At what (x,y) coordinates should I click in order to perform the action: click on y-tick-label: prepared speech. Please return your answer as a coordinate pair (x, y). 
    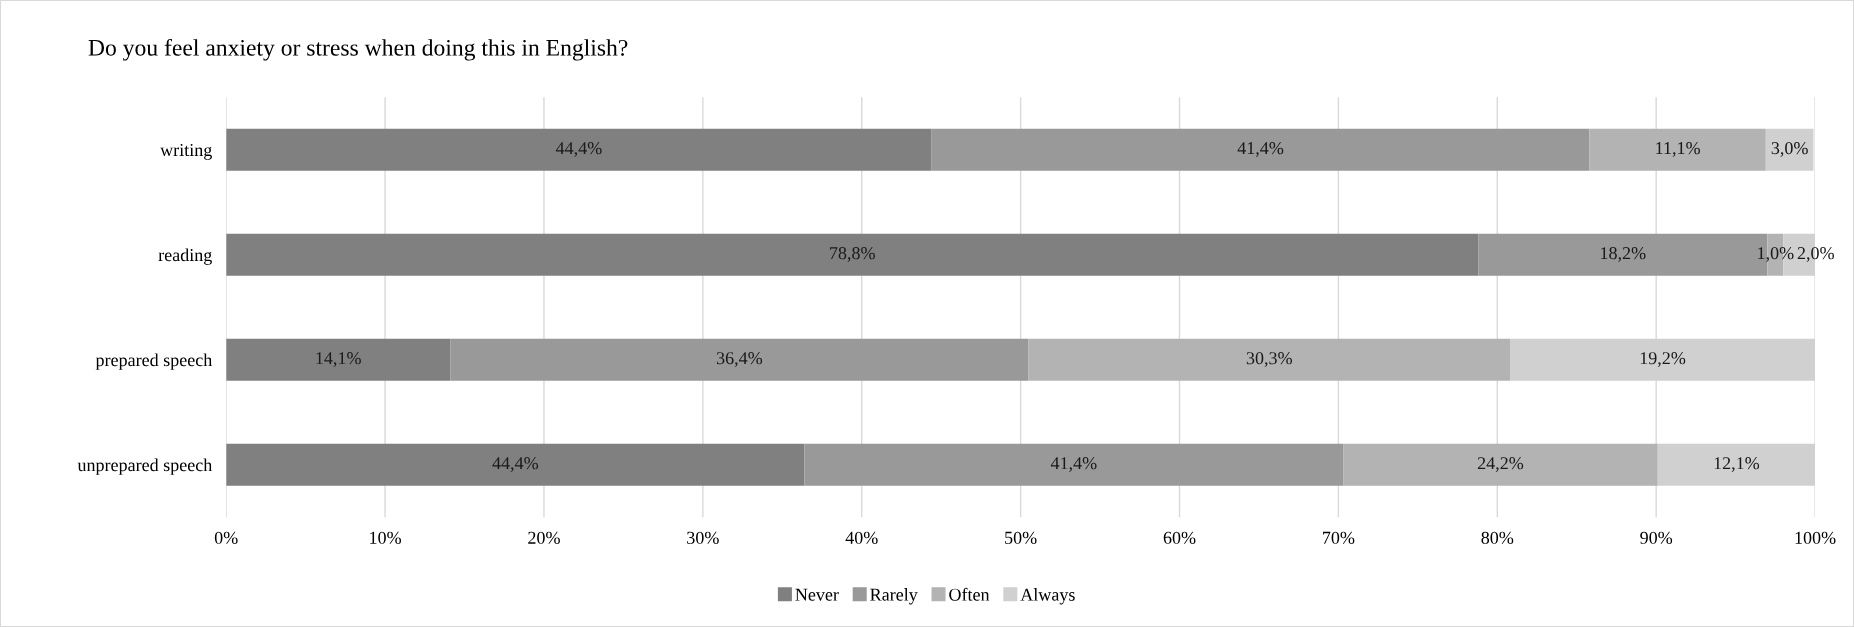
    Looking at the image, I should click on (154, 361).